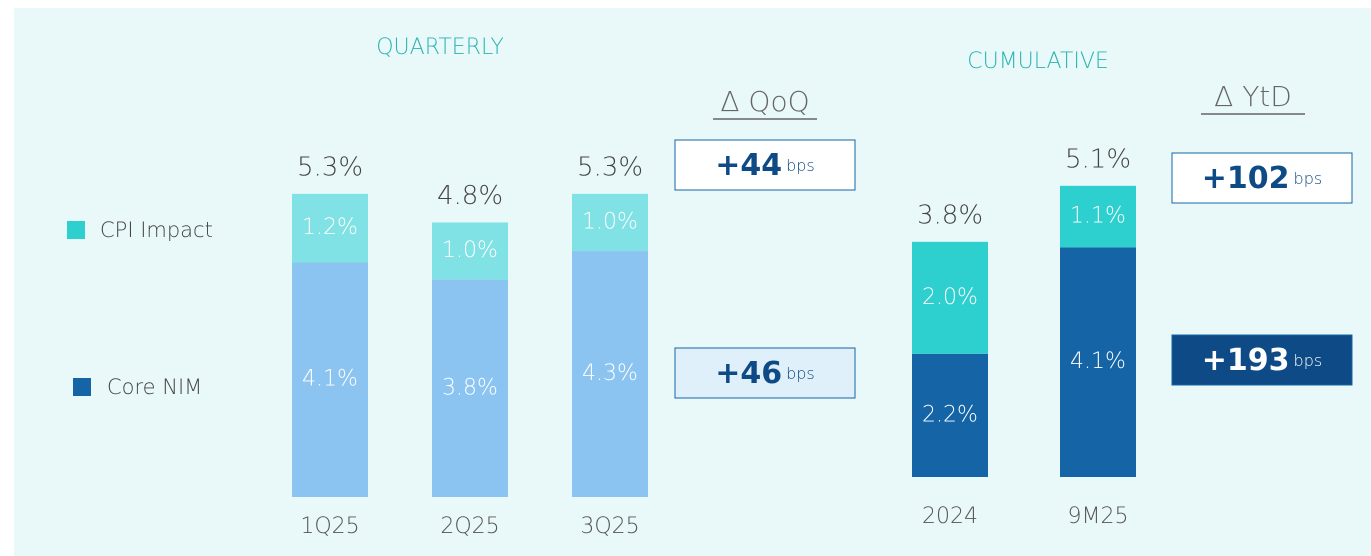 The height and width of the screenshot is (556, 1371). Describe the element at coordinates (329, 526) in the screenshot. I see `x-tick-label: 1Q25` at that location.